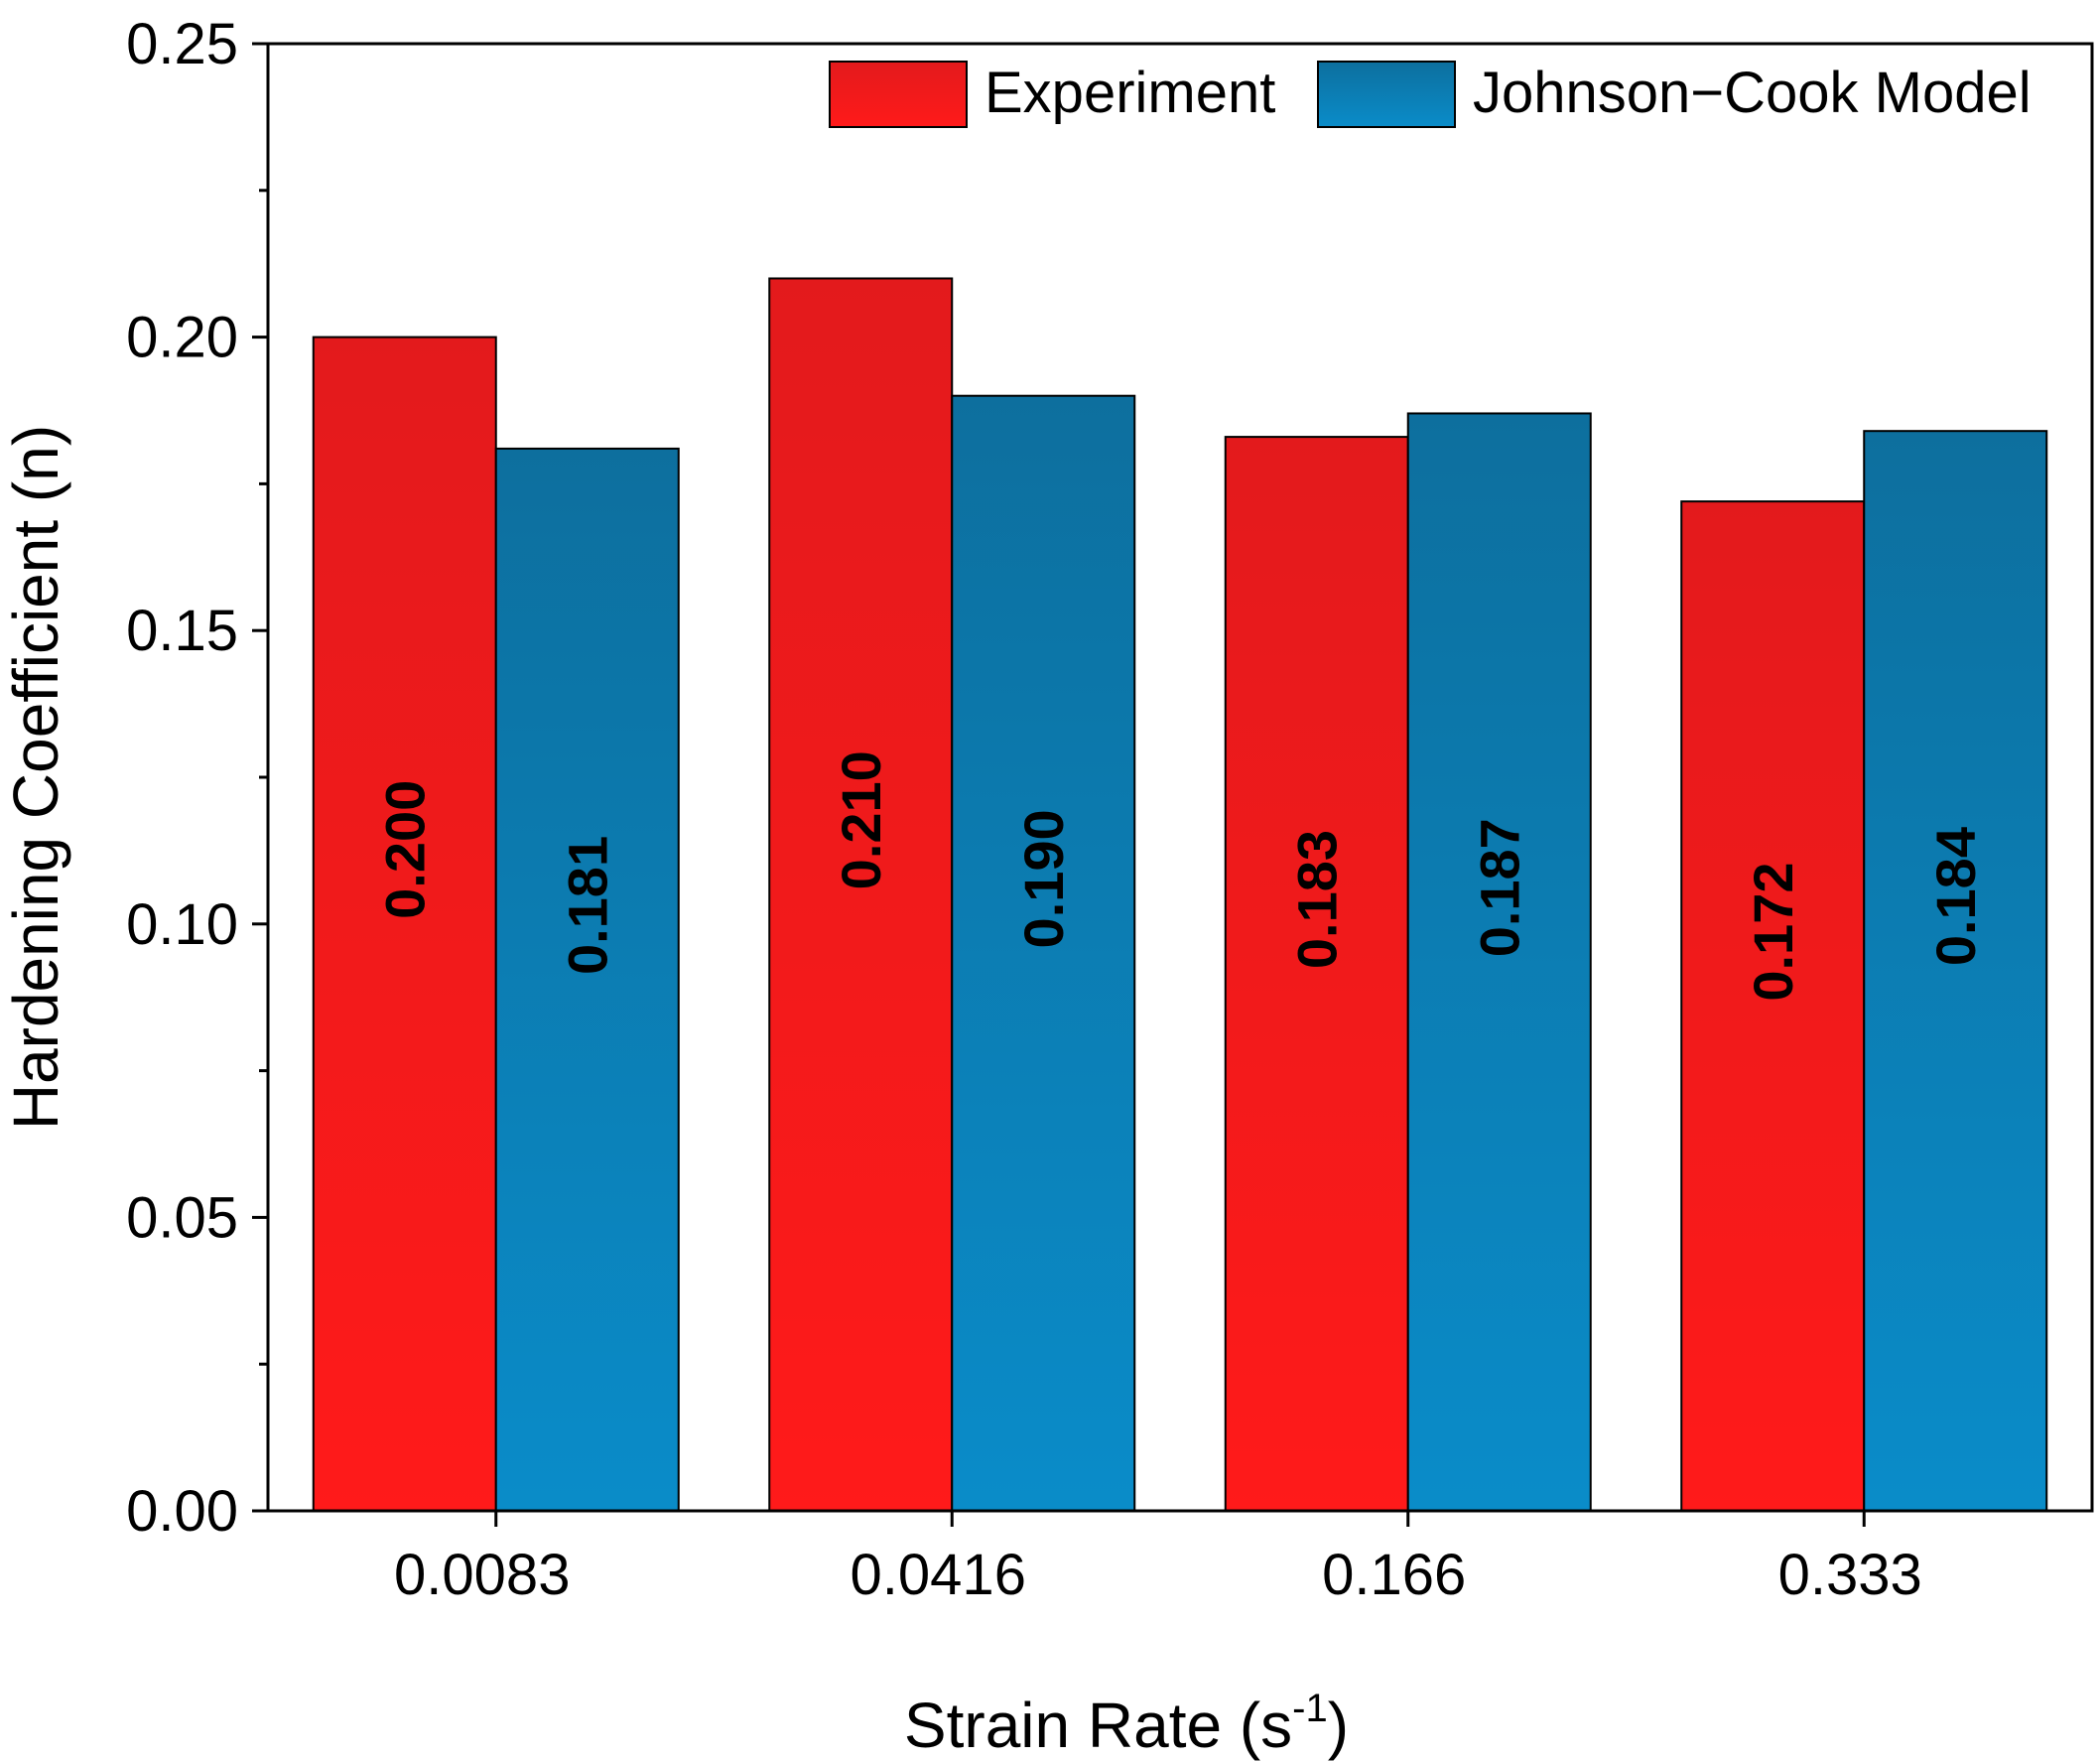  I want to click on legend: Experiment Johnson−Cook Model, so click(1431, 94).